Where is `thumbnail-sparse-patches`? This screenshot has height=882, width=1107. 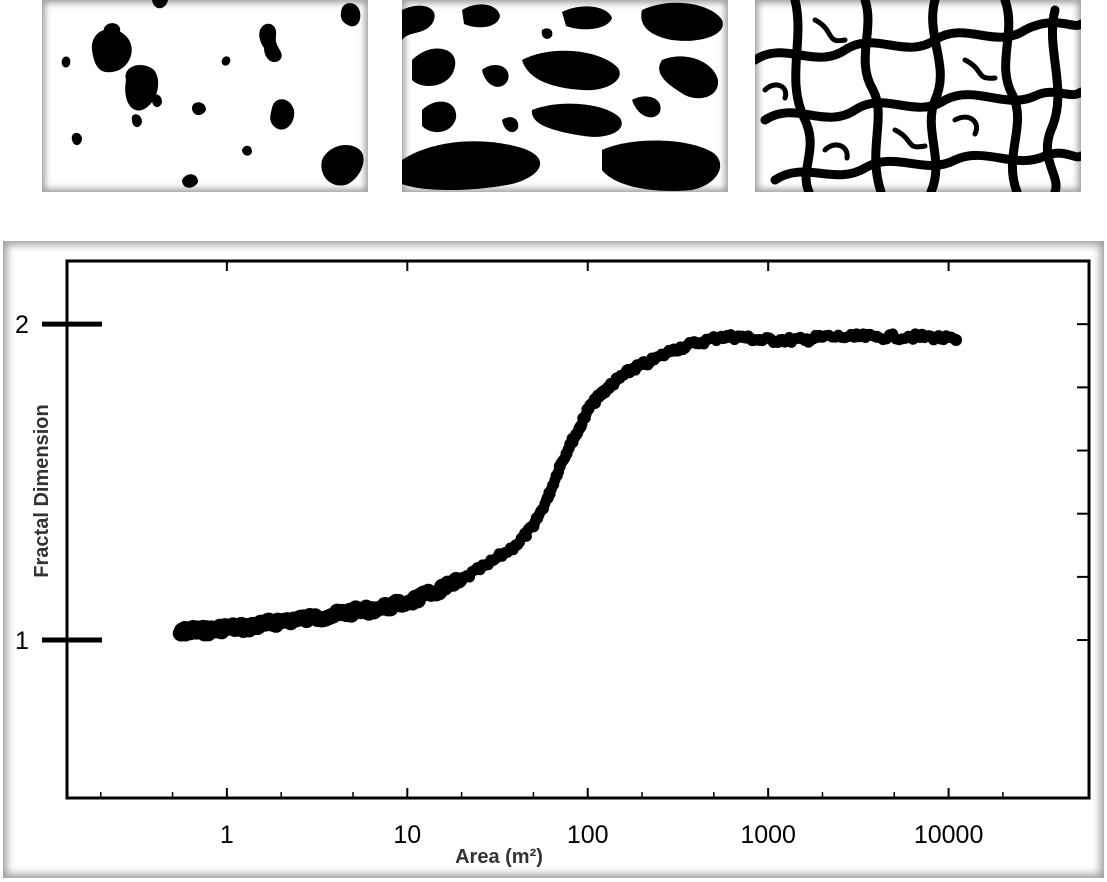
thumbnail-sparse-patches is located at coordinates (205, 96).